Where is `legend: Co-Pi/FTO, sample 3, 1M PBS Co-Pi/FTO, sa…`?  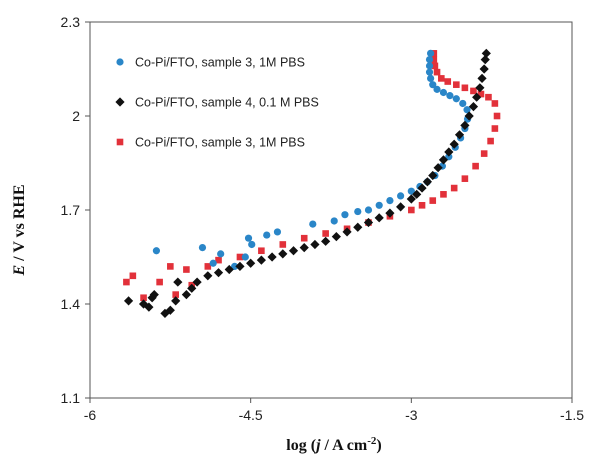 legend: Co-Pi/FTO, sample 3, 1M PBS Co-Pi/FTO, sa… is located at coordinates (217, 103).